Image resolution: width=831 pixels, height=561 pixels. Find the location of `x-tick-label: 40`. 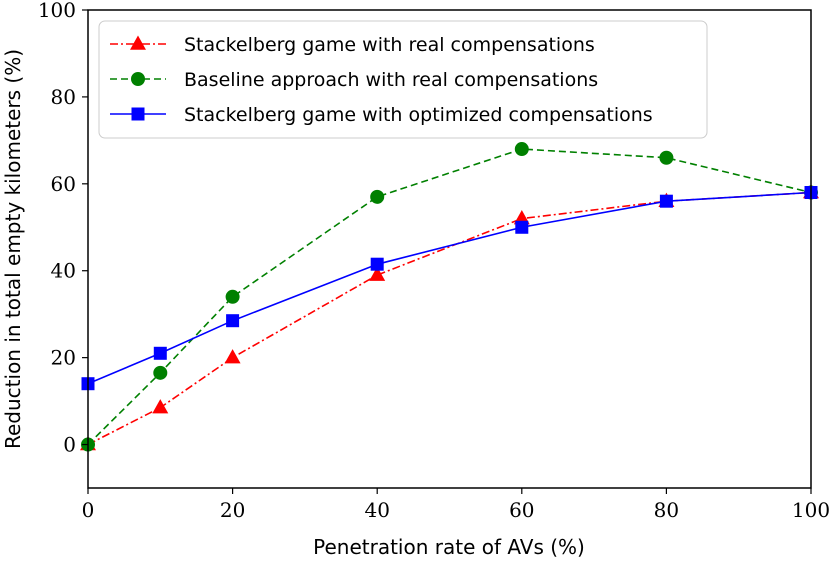

x-tick-label: 40 is located at coordinates (376, 510).